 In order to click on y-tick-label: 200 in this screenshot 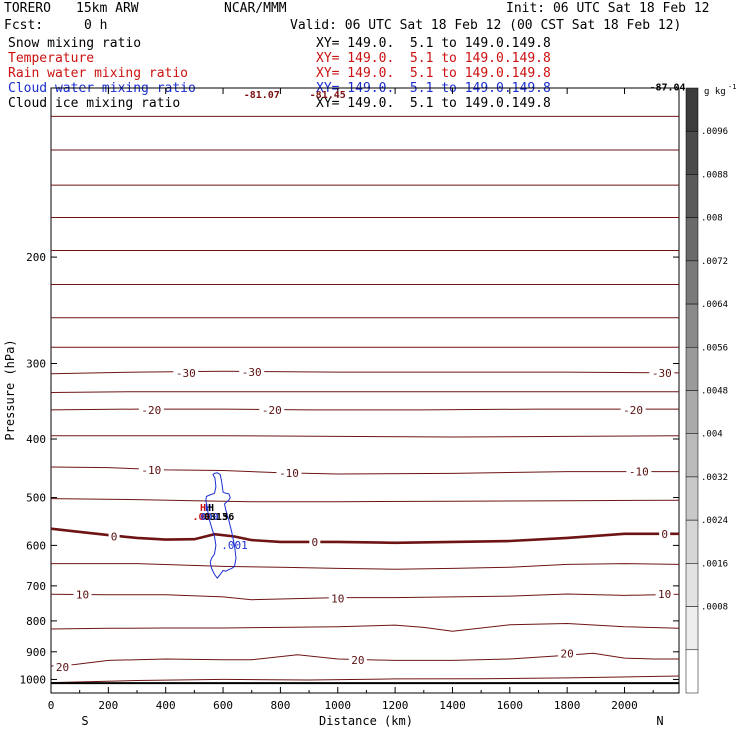, I will do `click(36, 257)`.